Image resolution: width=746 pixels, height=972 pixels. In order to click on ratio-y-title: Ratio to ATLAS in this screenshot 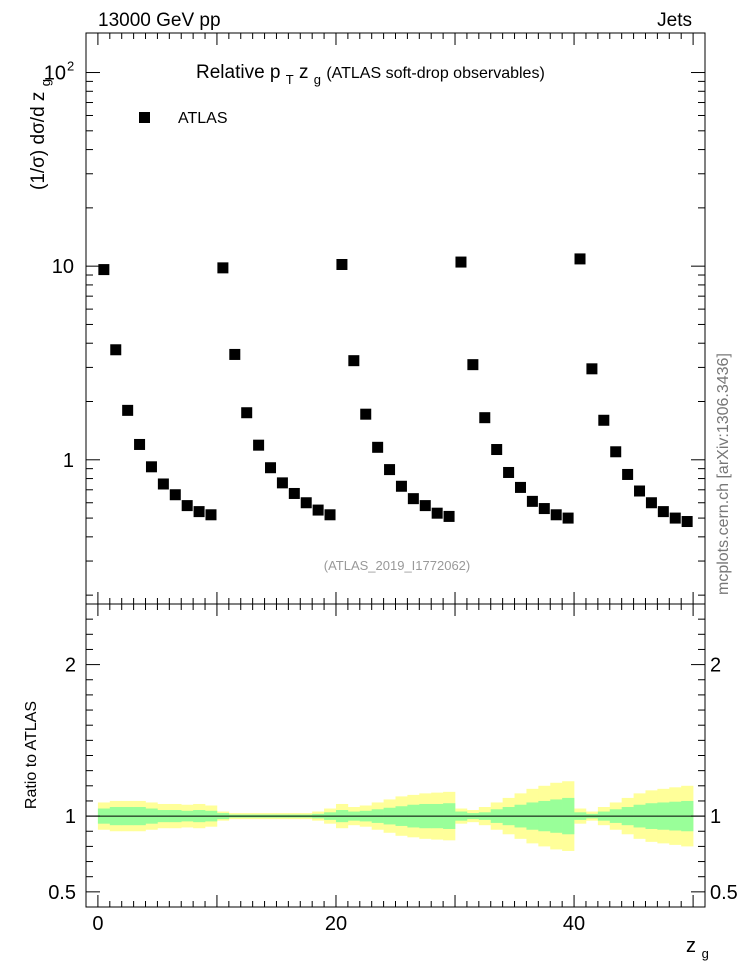, I will do `click(31, 755)`.